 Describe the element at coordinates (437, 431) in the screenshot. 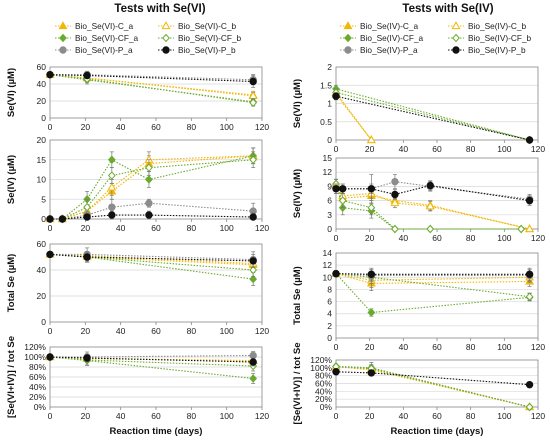

I see `x-axis-label: Reaction time (days)` at that location.